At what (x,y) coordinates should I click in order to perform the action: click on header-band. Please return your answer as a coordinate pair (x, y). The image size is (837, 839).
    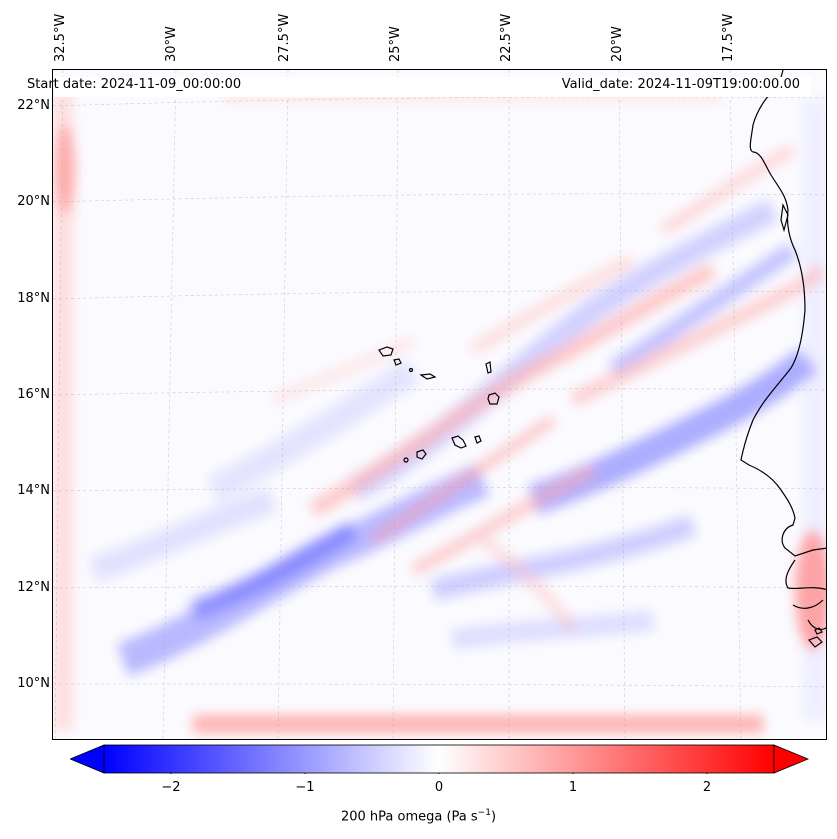
    Looking at the image, I should click on (432, 87).